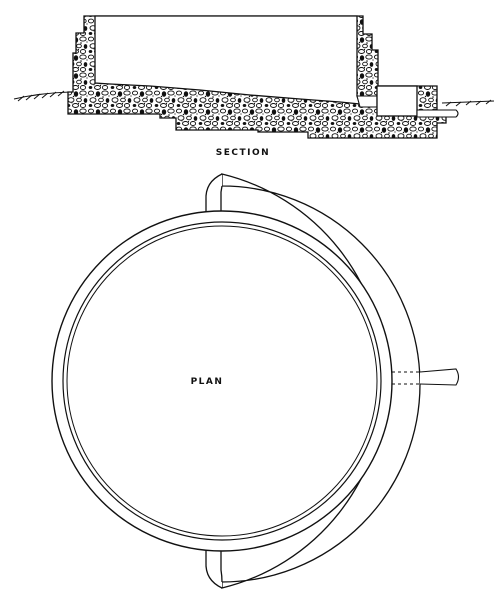  What do you see at coordinates (437, 113) in the screenshot?
I see `outlet-pipe` at bounding box center [437, 113].